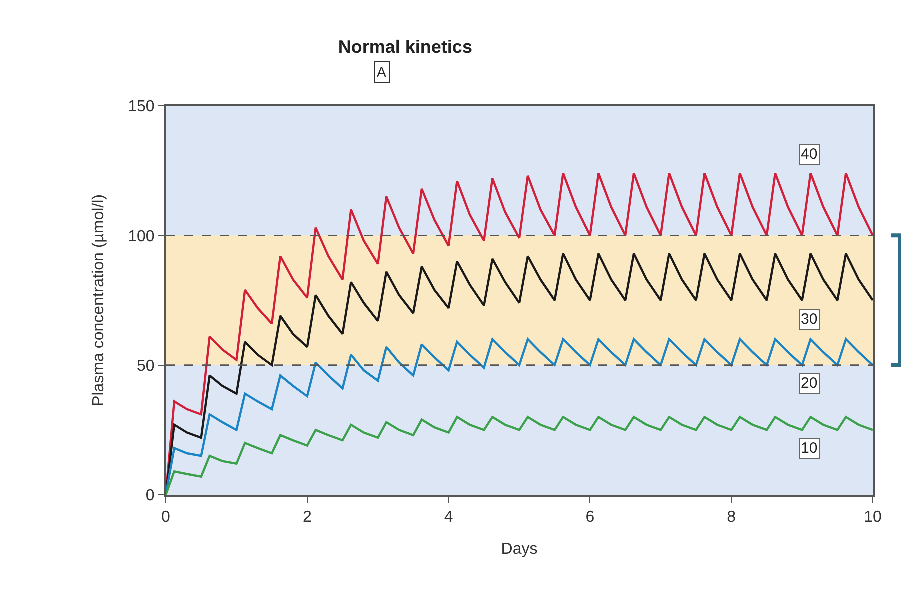 The image size is (901, 590). I want to click on series-label: 20, so click(809, 383).